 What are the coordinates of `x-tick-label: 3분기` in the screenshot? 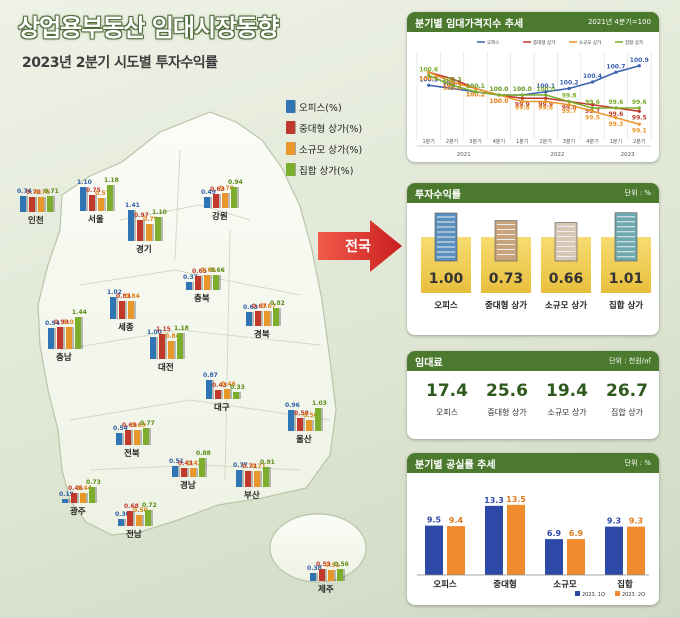 It's located at (569, 141).